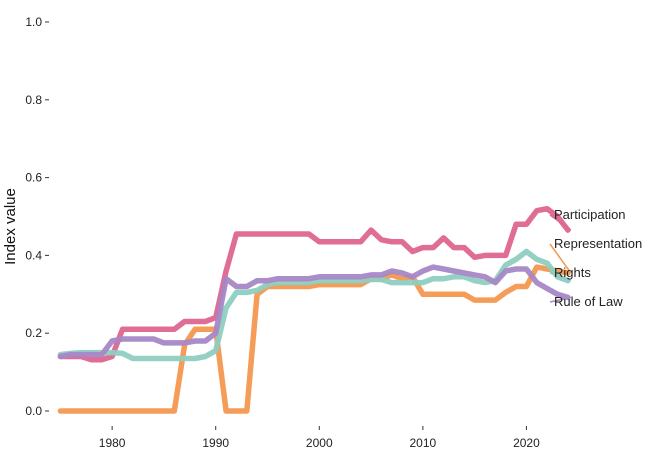 This screenshot has height=472, width=668. I want to click on x-axis: 1980 1990 2000 2010 2020, so click(319, 438).